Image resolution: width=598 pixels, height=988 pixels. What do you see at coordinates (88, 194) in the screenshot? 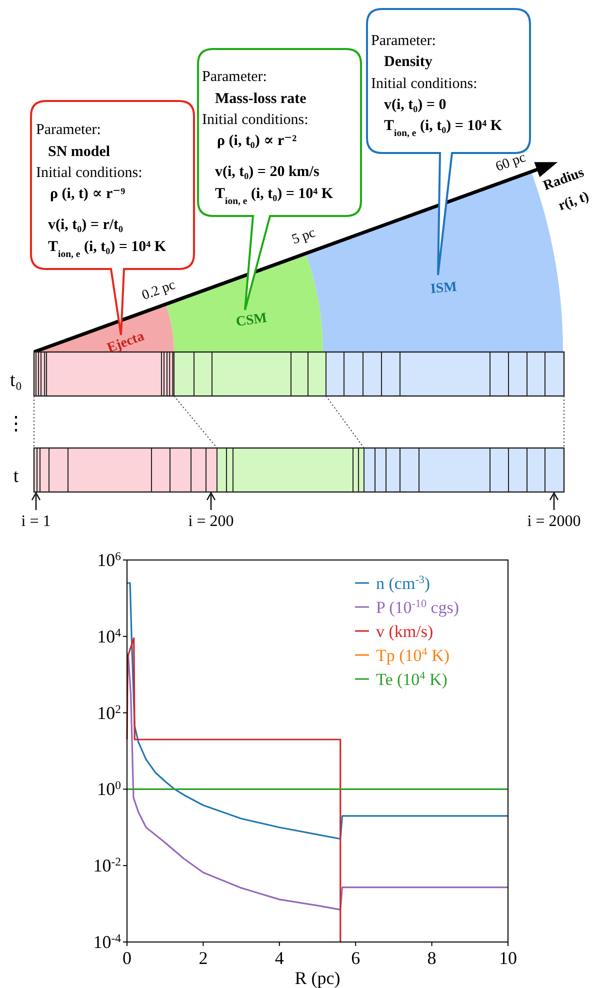
I see `text: ρ (i, t) ∝ r⁻⁹` at bounding box center [88, 194].